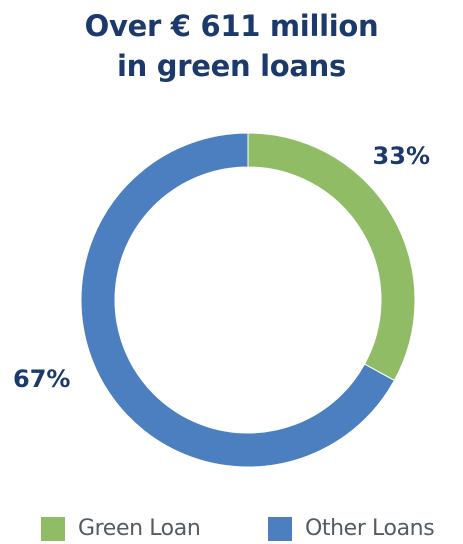 The height and width of the screenshot is (544, 463). I want to click on legend-swatch-green-loan, so click(53, 528).